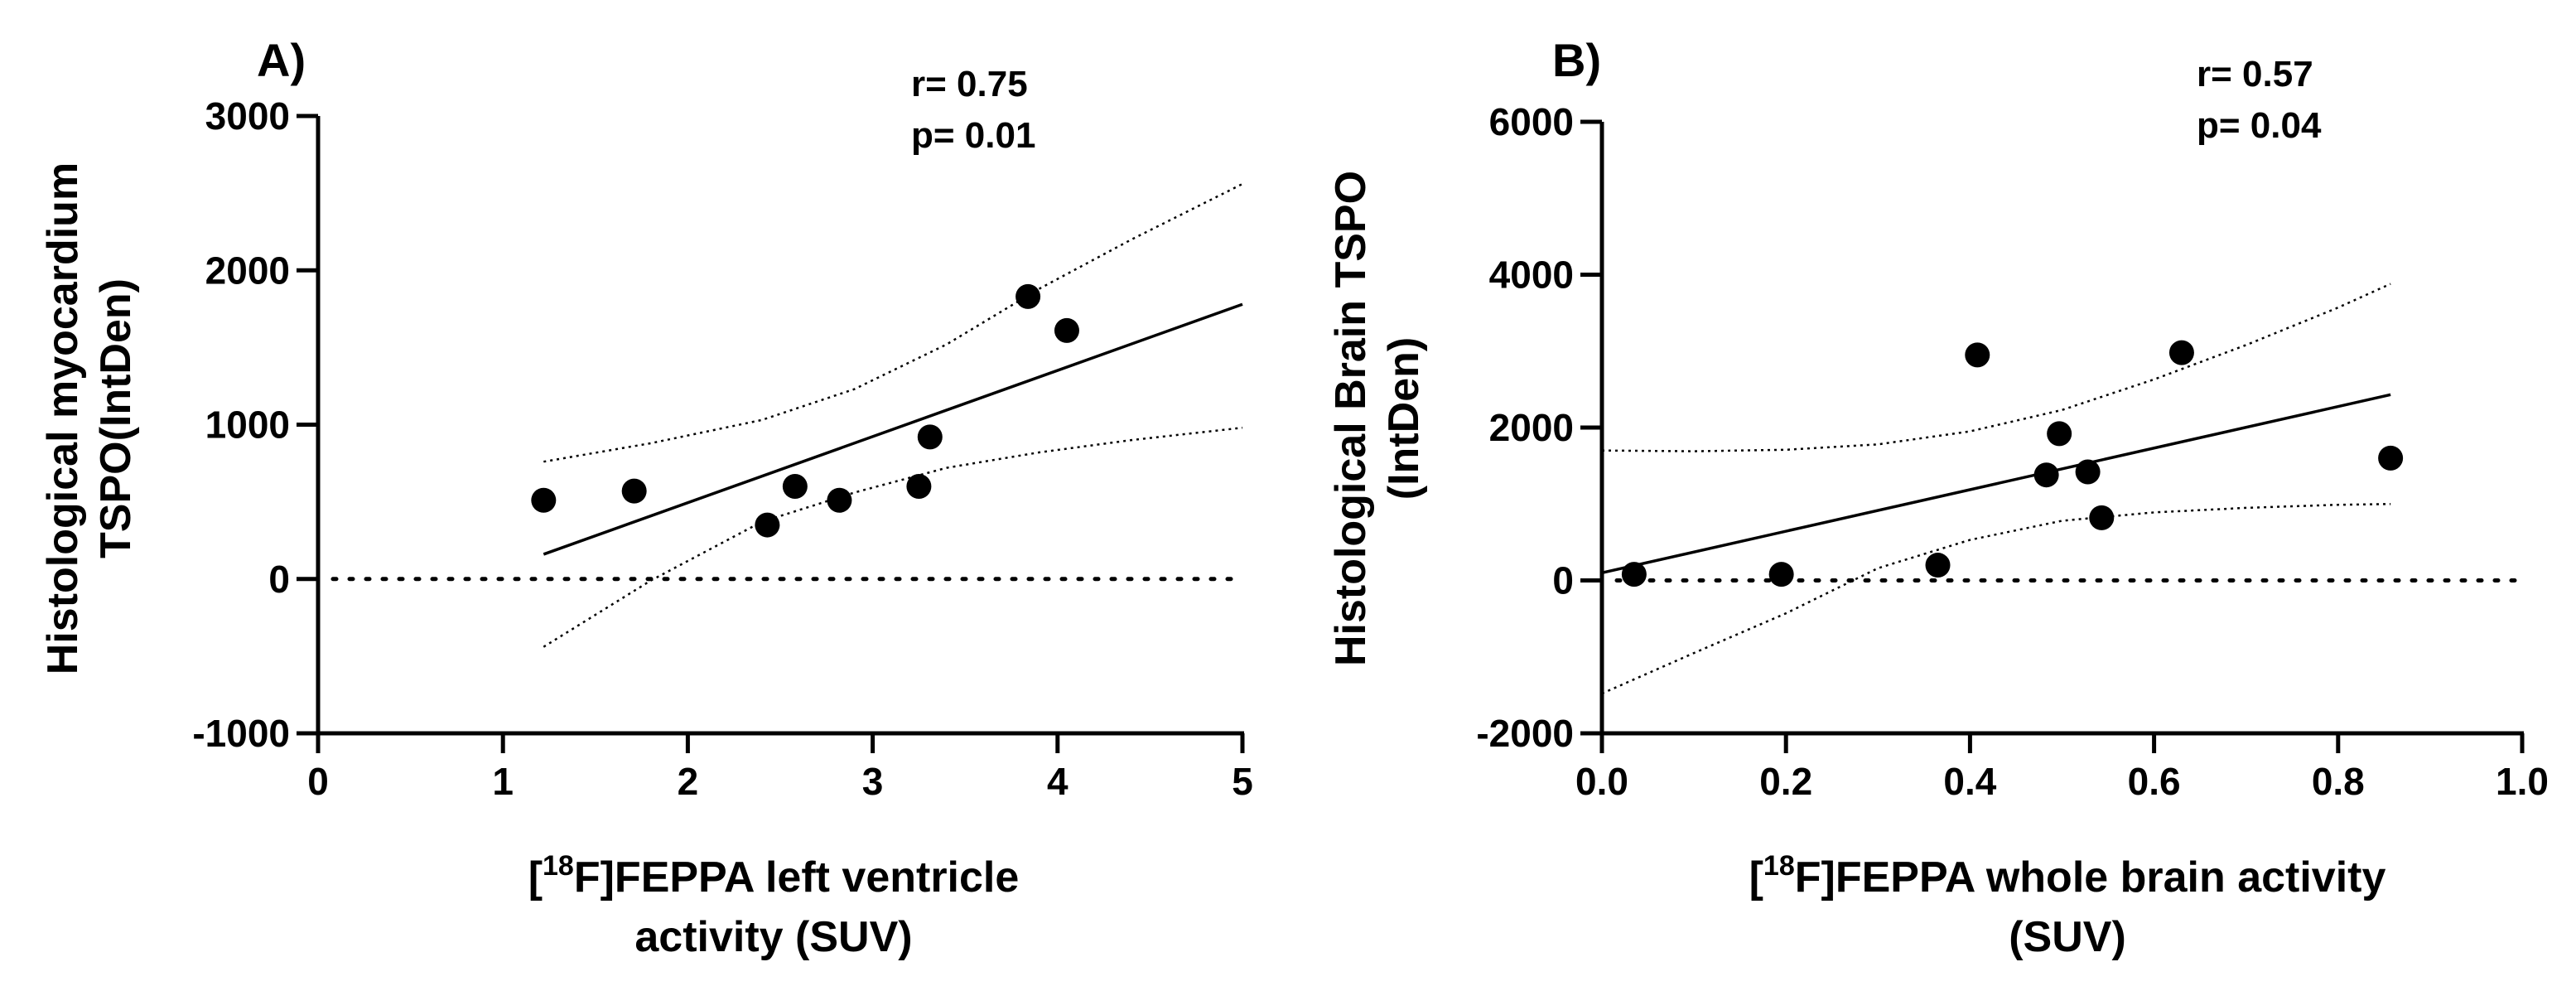 The image size is (2576, 991). Describe the element at coordinates (63, 418) in the screenshot. I see `y-axis-title-a-line1: Histological myocardium` at that location.